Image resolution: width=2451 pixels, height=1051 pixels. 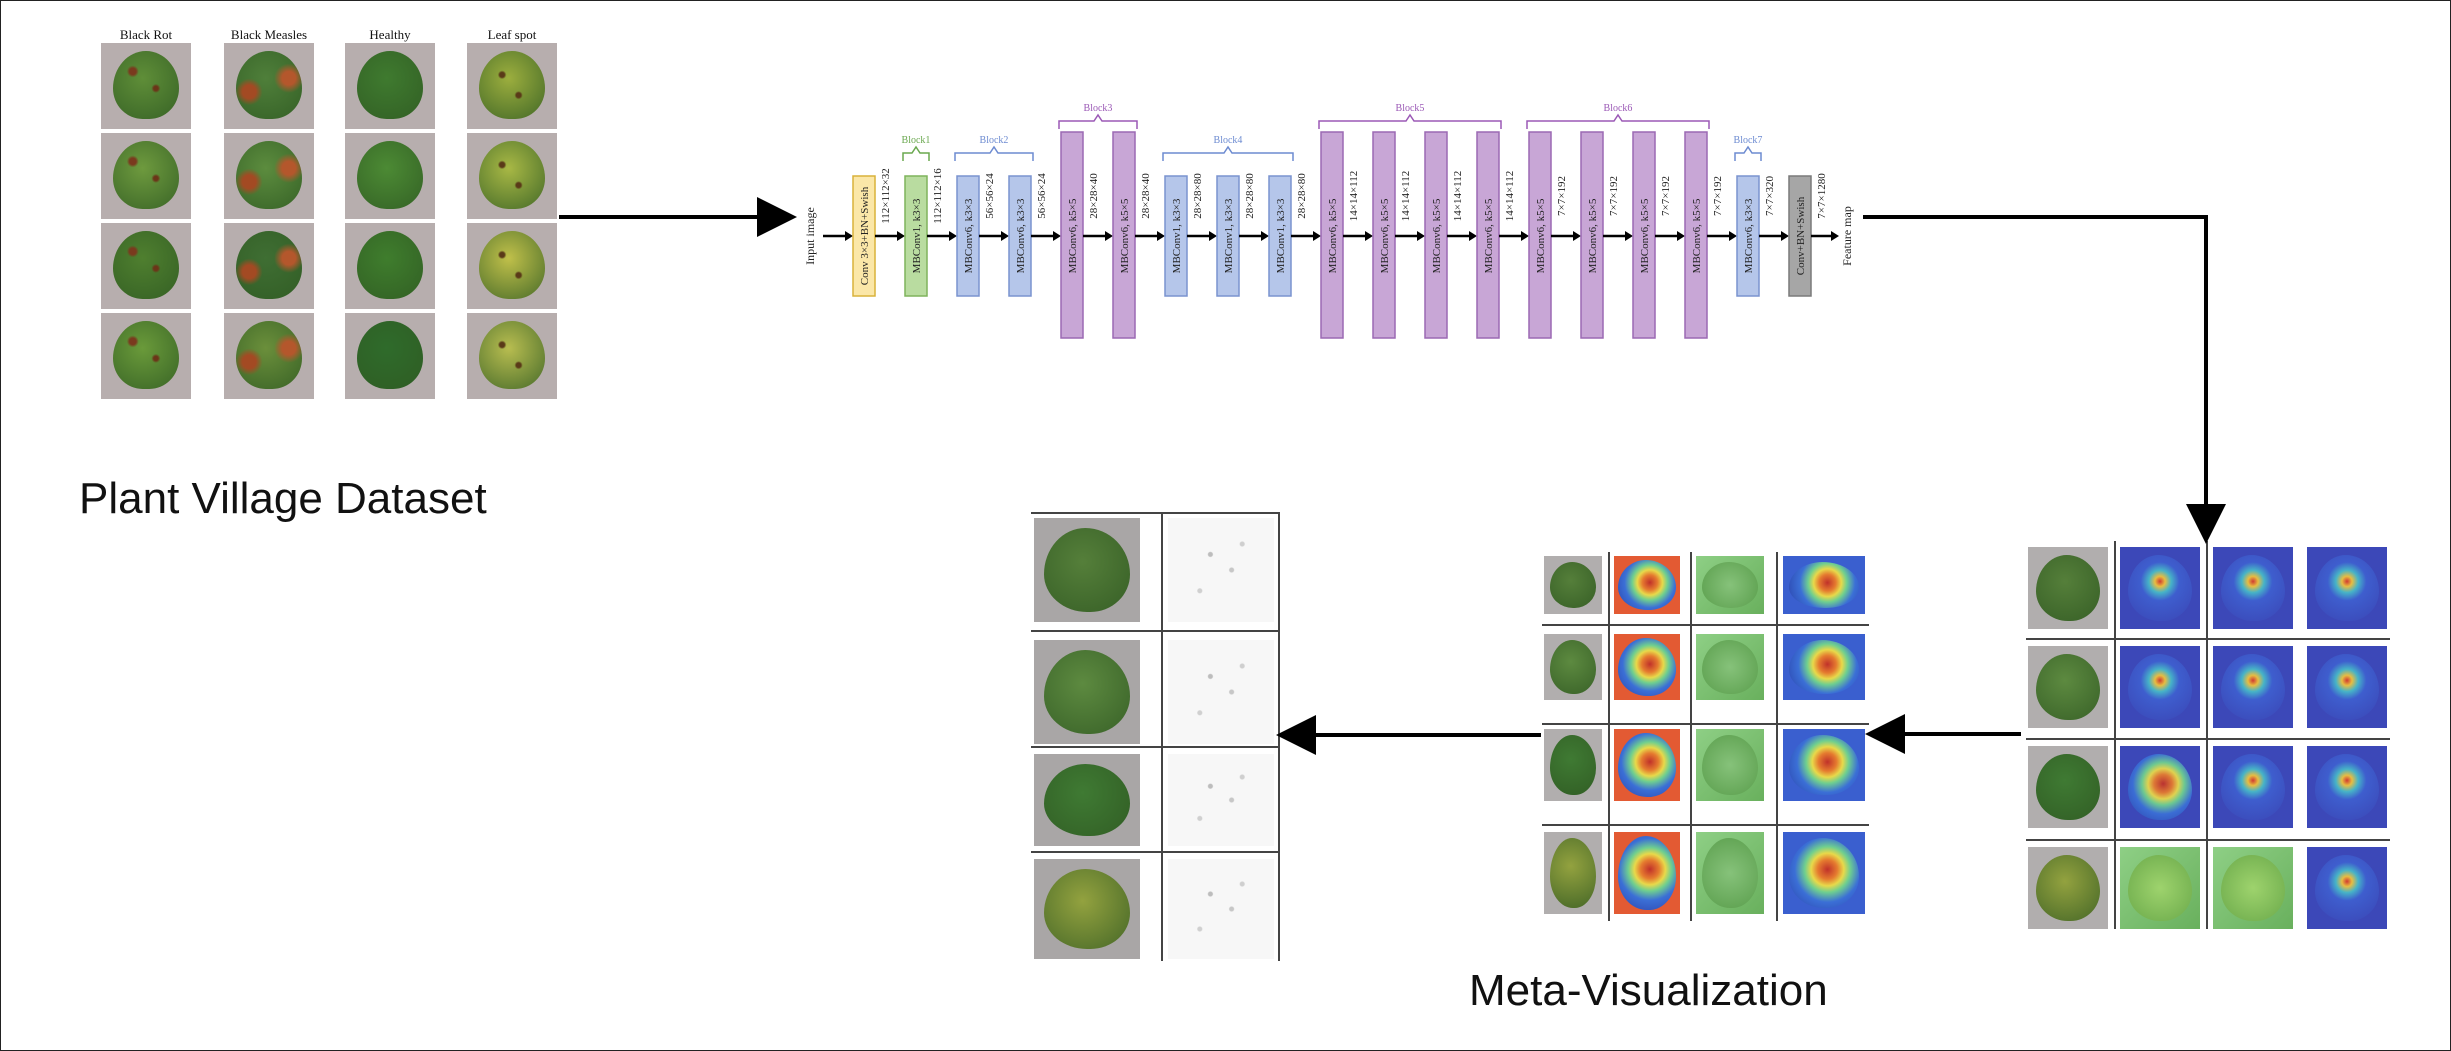 I want to click on layer-output-shape: 56×56×24, so click(x=1042, y=196).